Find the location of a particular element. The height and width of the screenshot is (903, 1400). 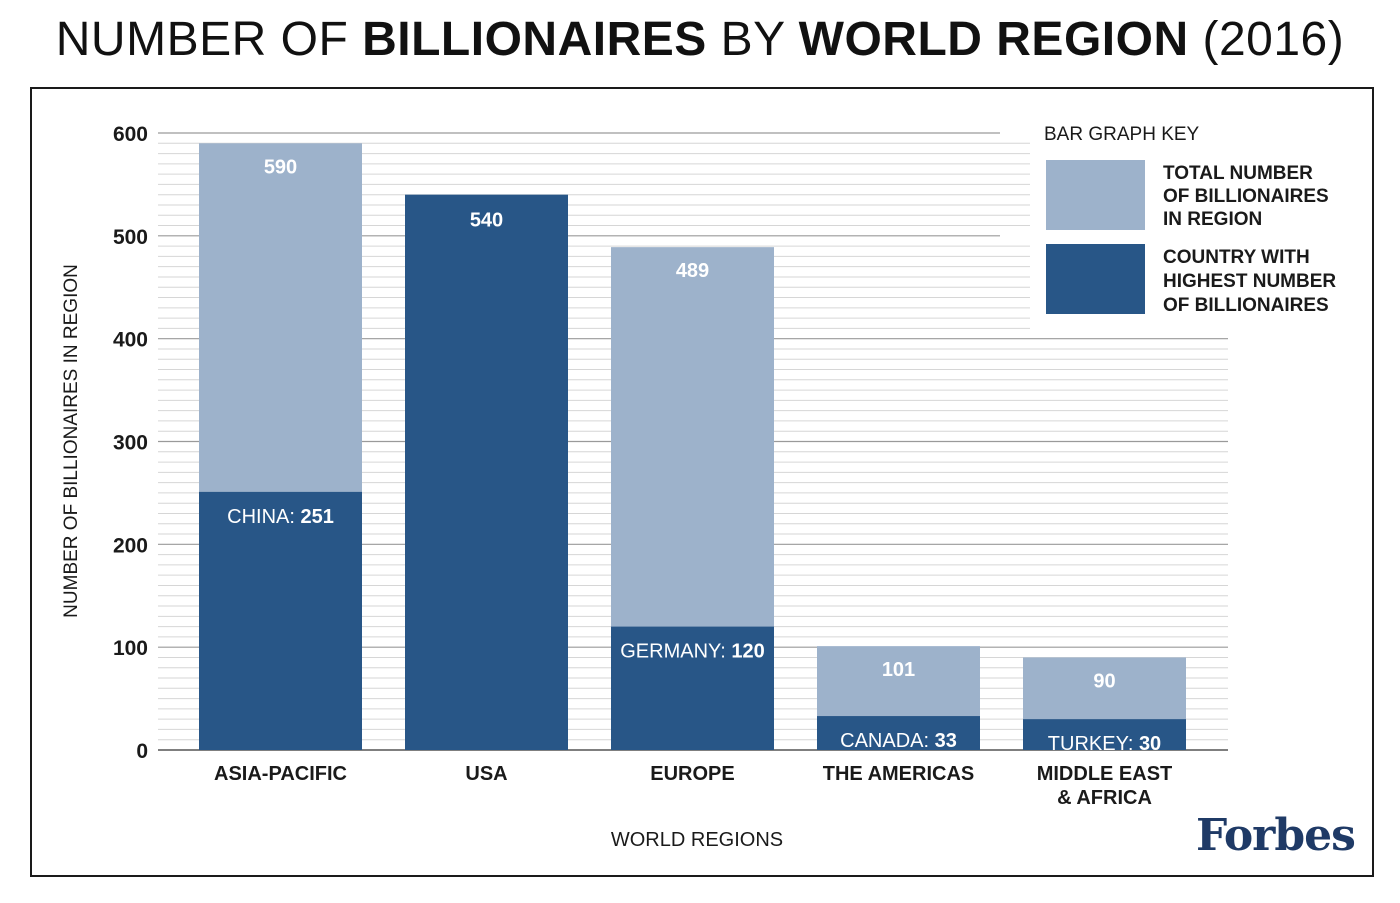

y-tick-label: 0 is located at coordinates (142, 751).